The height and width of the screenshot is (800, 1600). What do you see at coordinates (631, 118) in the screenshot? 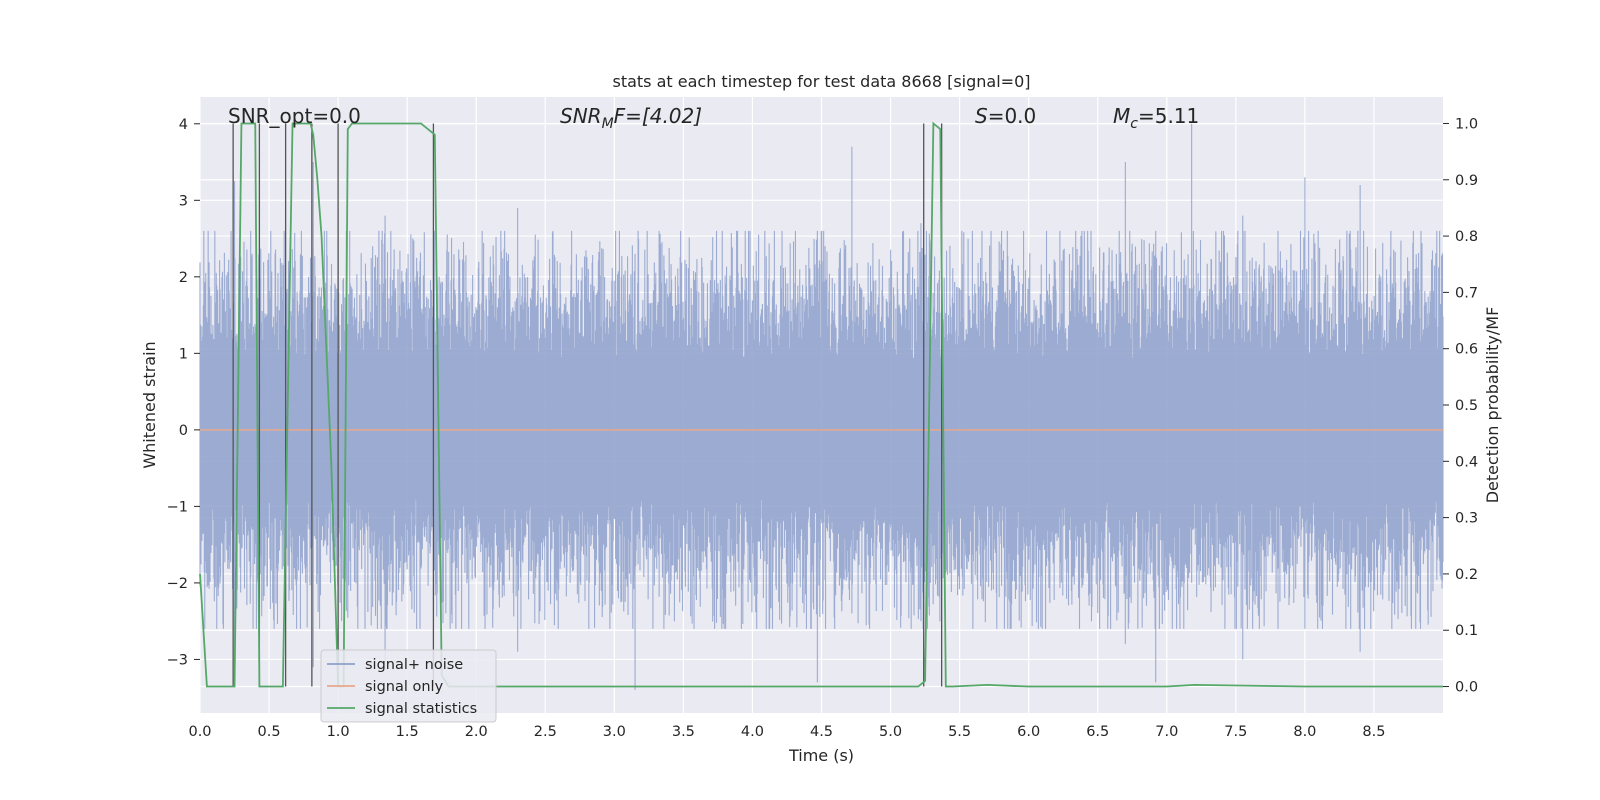
I see `annotation-text: SNRMF=[4.02]` at bounding box center [631, 118].